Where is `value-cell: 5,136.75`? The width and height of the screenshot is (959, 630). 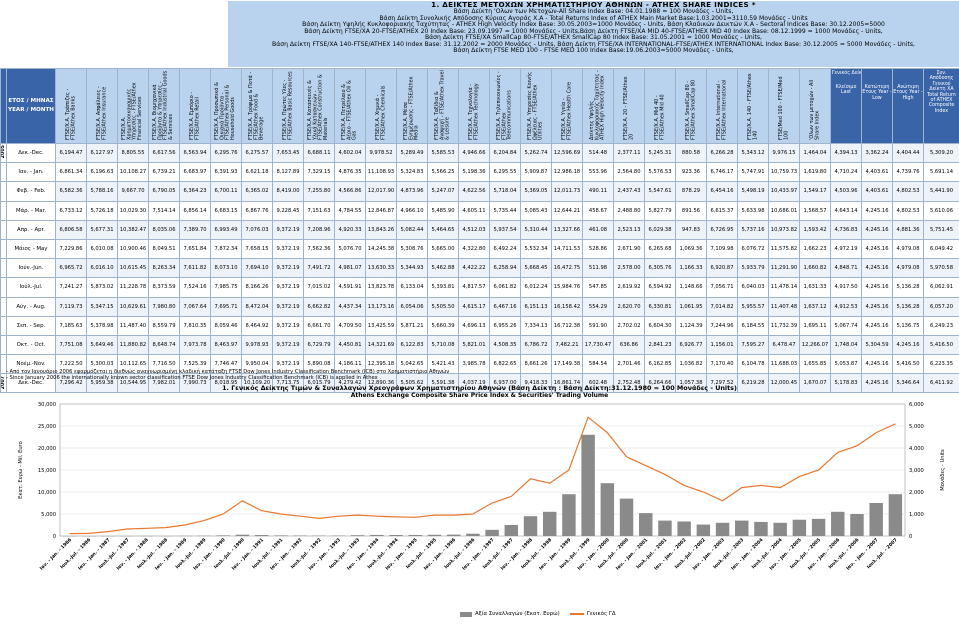
value-cell: 5,136.75 is located at coordinates (908, 325).